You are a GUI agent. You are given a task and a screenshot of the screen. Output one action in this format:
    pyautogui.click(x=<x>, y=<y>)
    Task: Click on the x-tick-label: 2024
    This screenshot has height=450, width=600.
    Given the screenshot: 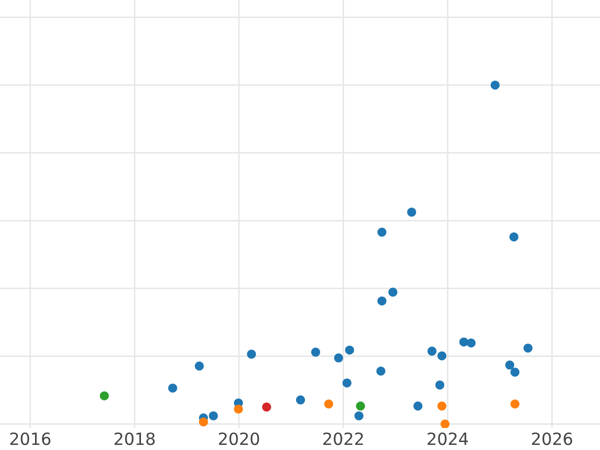 What is the action you would take?
    pyautogui.click(x=448, y=439)
    